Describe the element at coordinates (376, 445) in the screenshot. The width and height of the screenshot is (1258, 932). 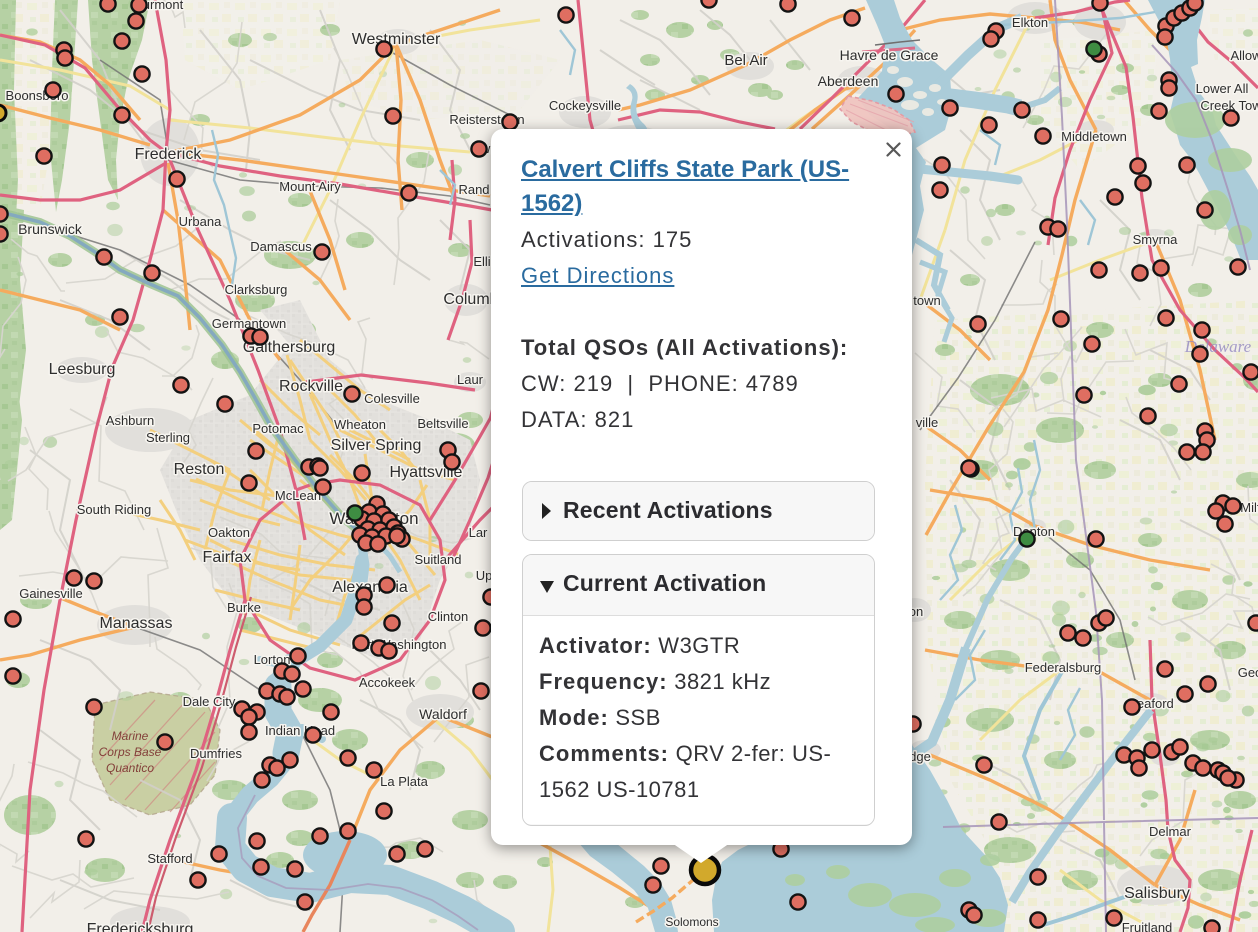
I see `svg-text: Silver Spring` at that location.